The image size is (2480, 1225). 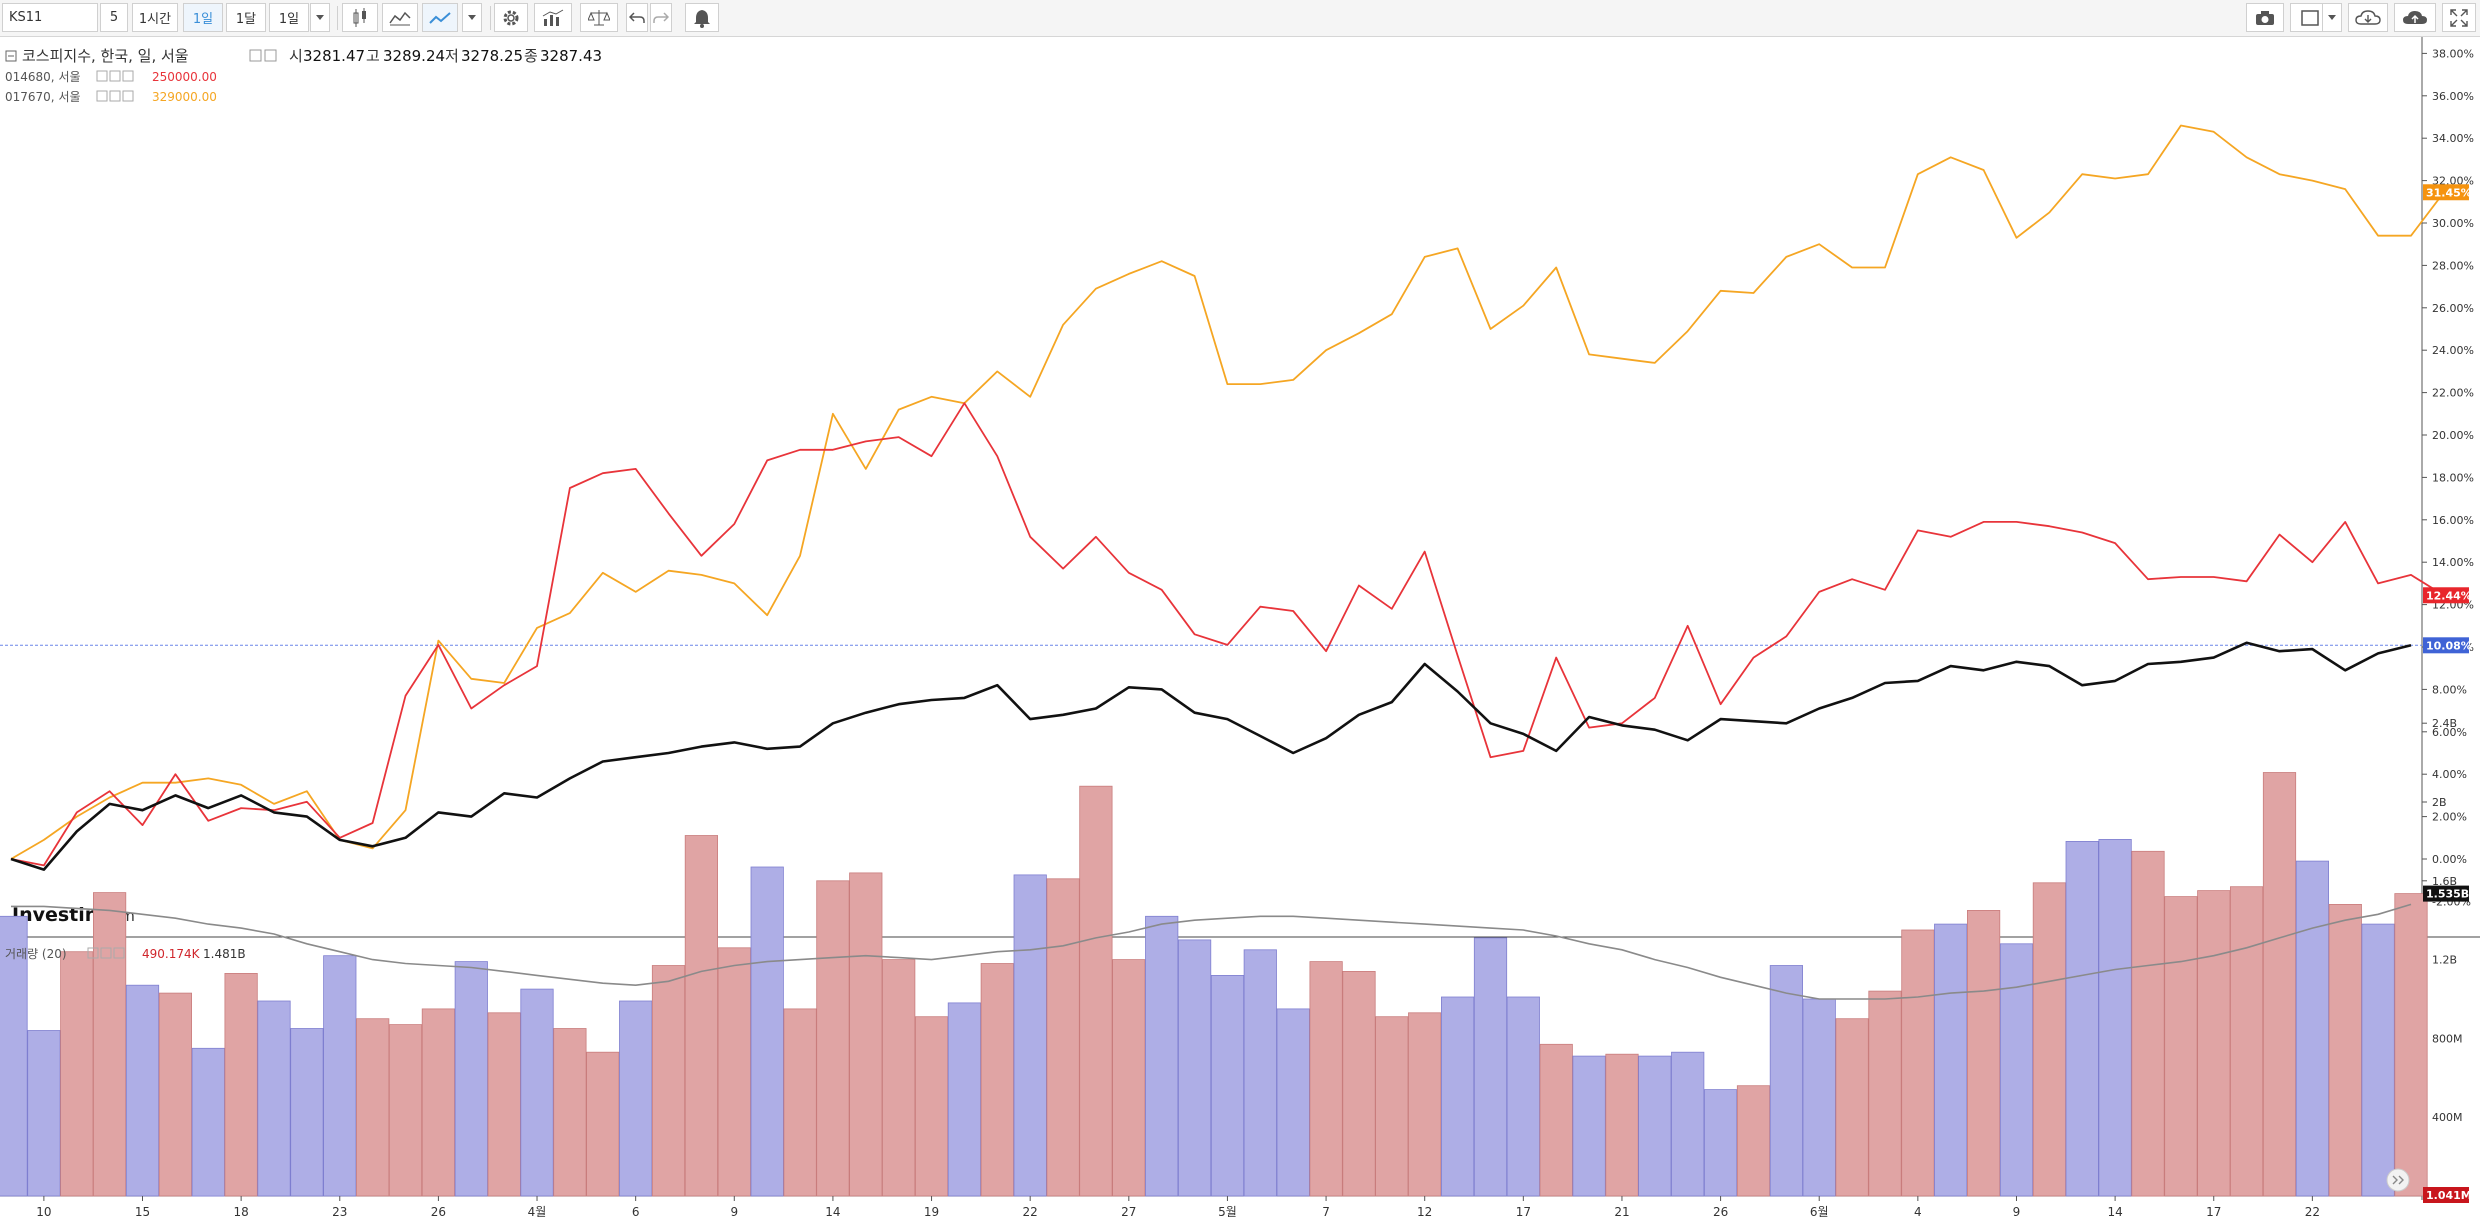 What do you see at coordinates (114, 17) in the screenshot?
I see `interval-5min-button: 5` at bounding box center [114, 17].